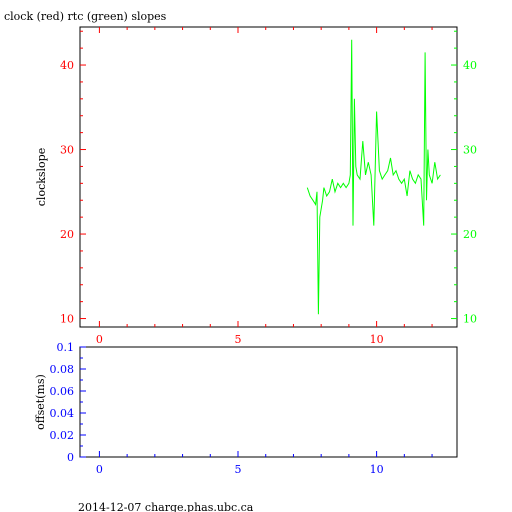  I want to click on offset-y-tick-label: 0.08, so click(62, 369).